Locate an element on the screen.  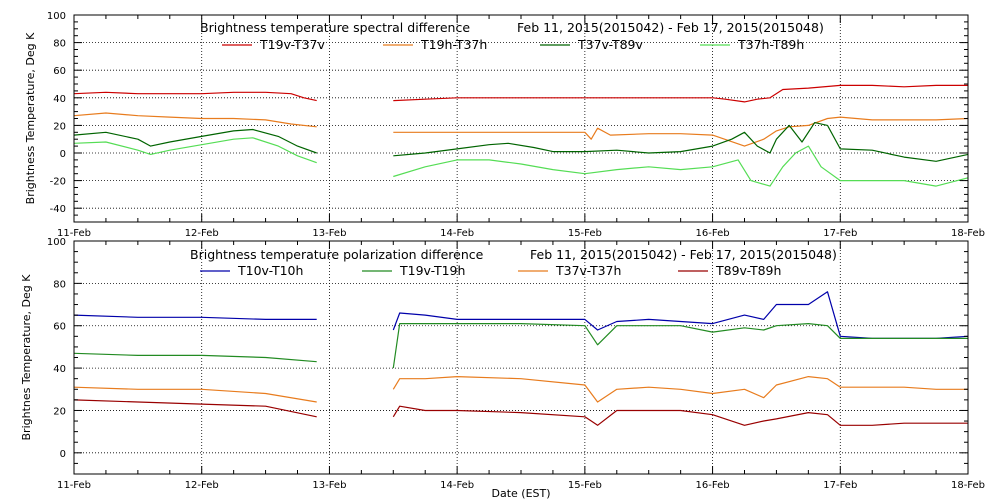
panel1-xtick-label: 15-Feb is located at coordinates (585, 233).